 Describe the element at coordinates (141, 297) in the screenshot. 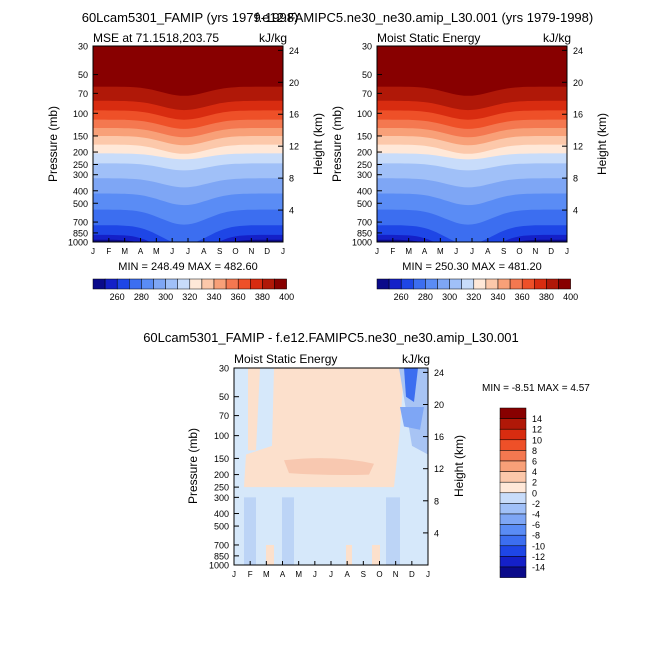

I see `colorbar-label: 280` at that location.